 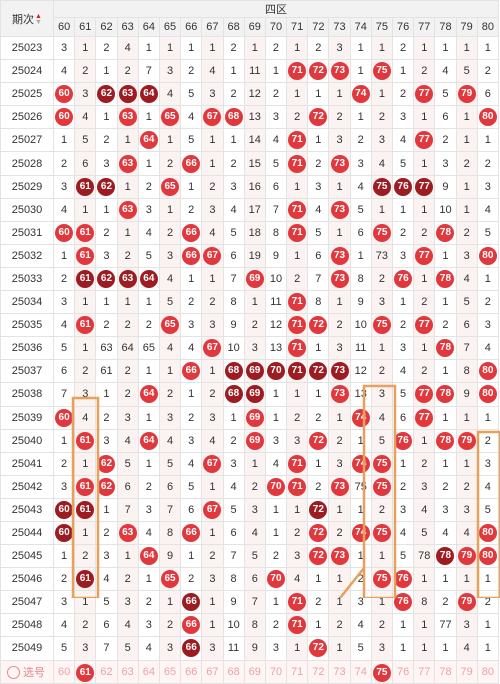 I want to click on sort-toggle-icon: ▲ ▼, so click(x=38, y=19).